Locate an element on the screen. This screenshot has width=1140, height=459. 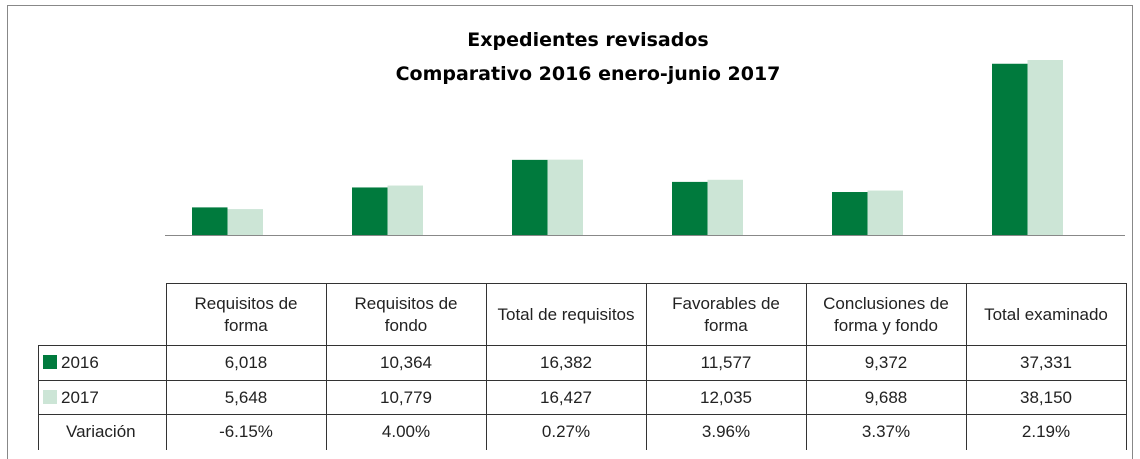
variation-cell: 2.19% is located at coordinates (1046, 432).